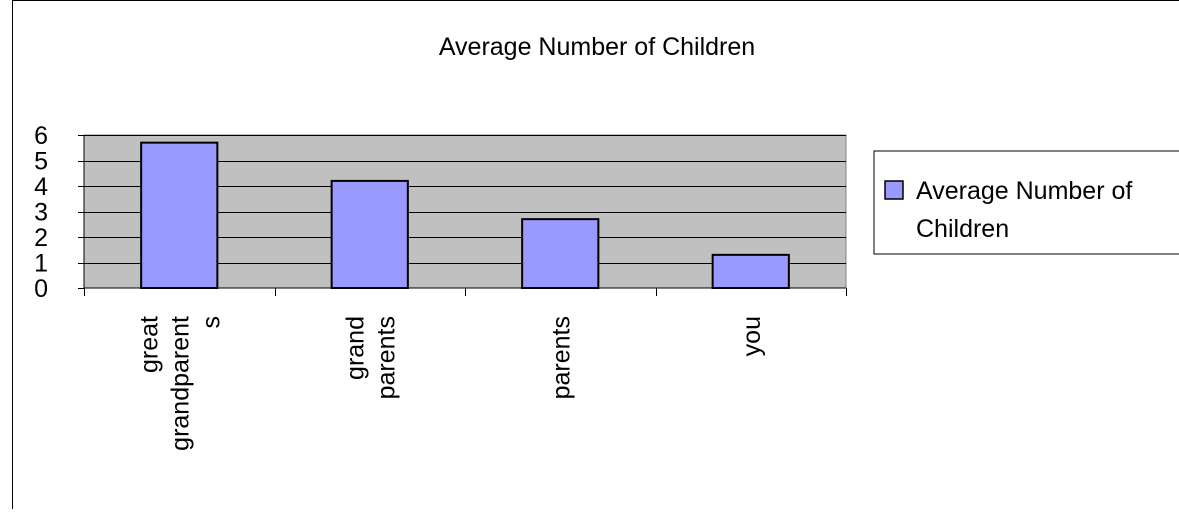 The width and height of the screenshot is (1179, 514). Describe the element at coordinates (41, 187) in the screenshot. I see `y-tick-label: 4` at that location.